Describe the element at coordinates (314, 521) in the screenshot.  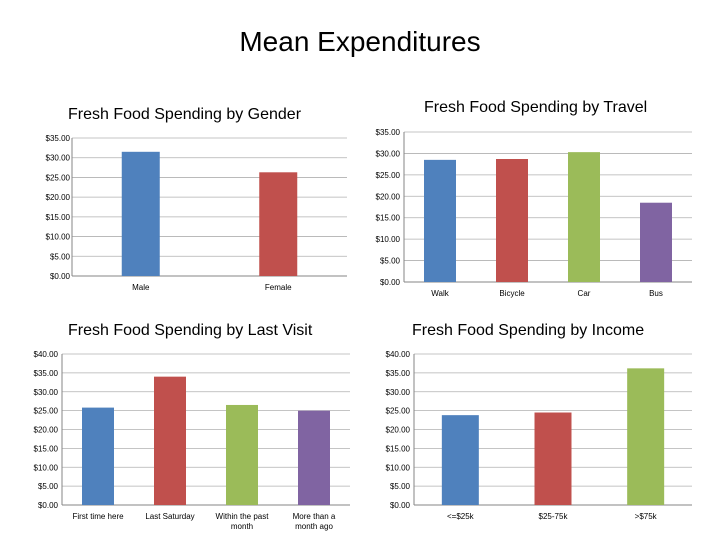
I see `x-tick-label: More than a month ago` at that location.